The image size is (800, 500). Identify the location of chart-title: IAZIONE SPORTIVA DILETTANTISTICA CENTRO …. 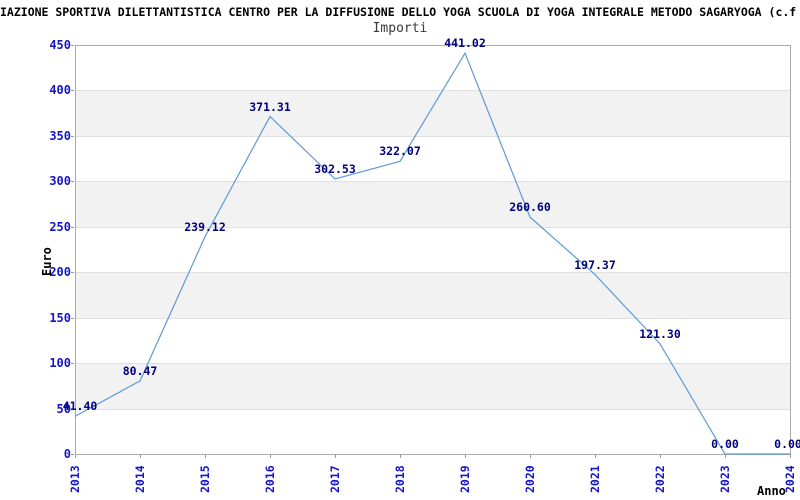
(398, 12).